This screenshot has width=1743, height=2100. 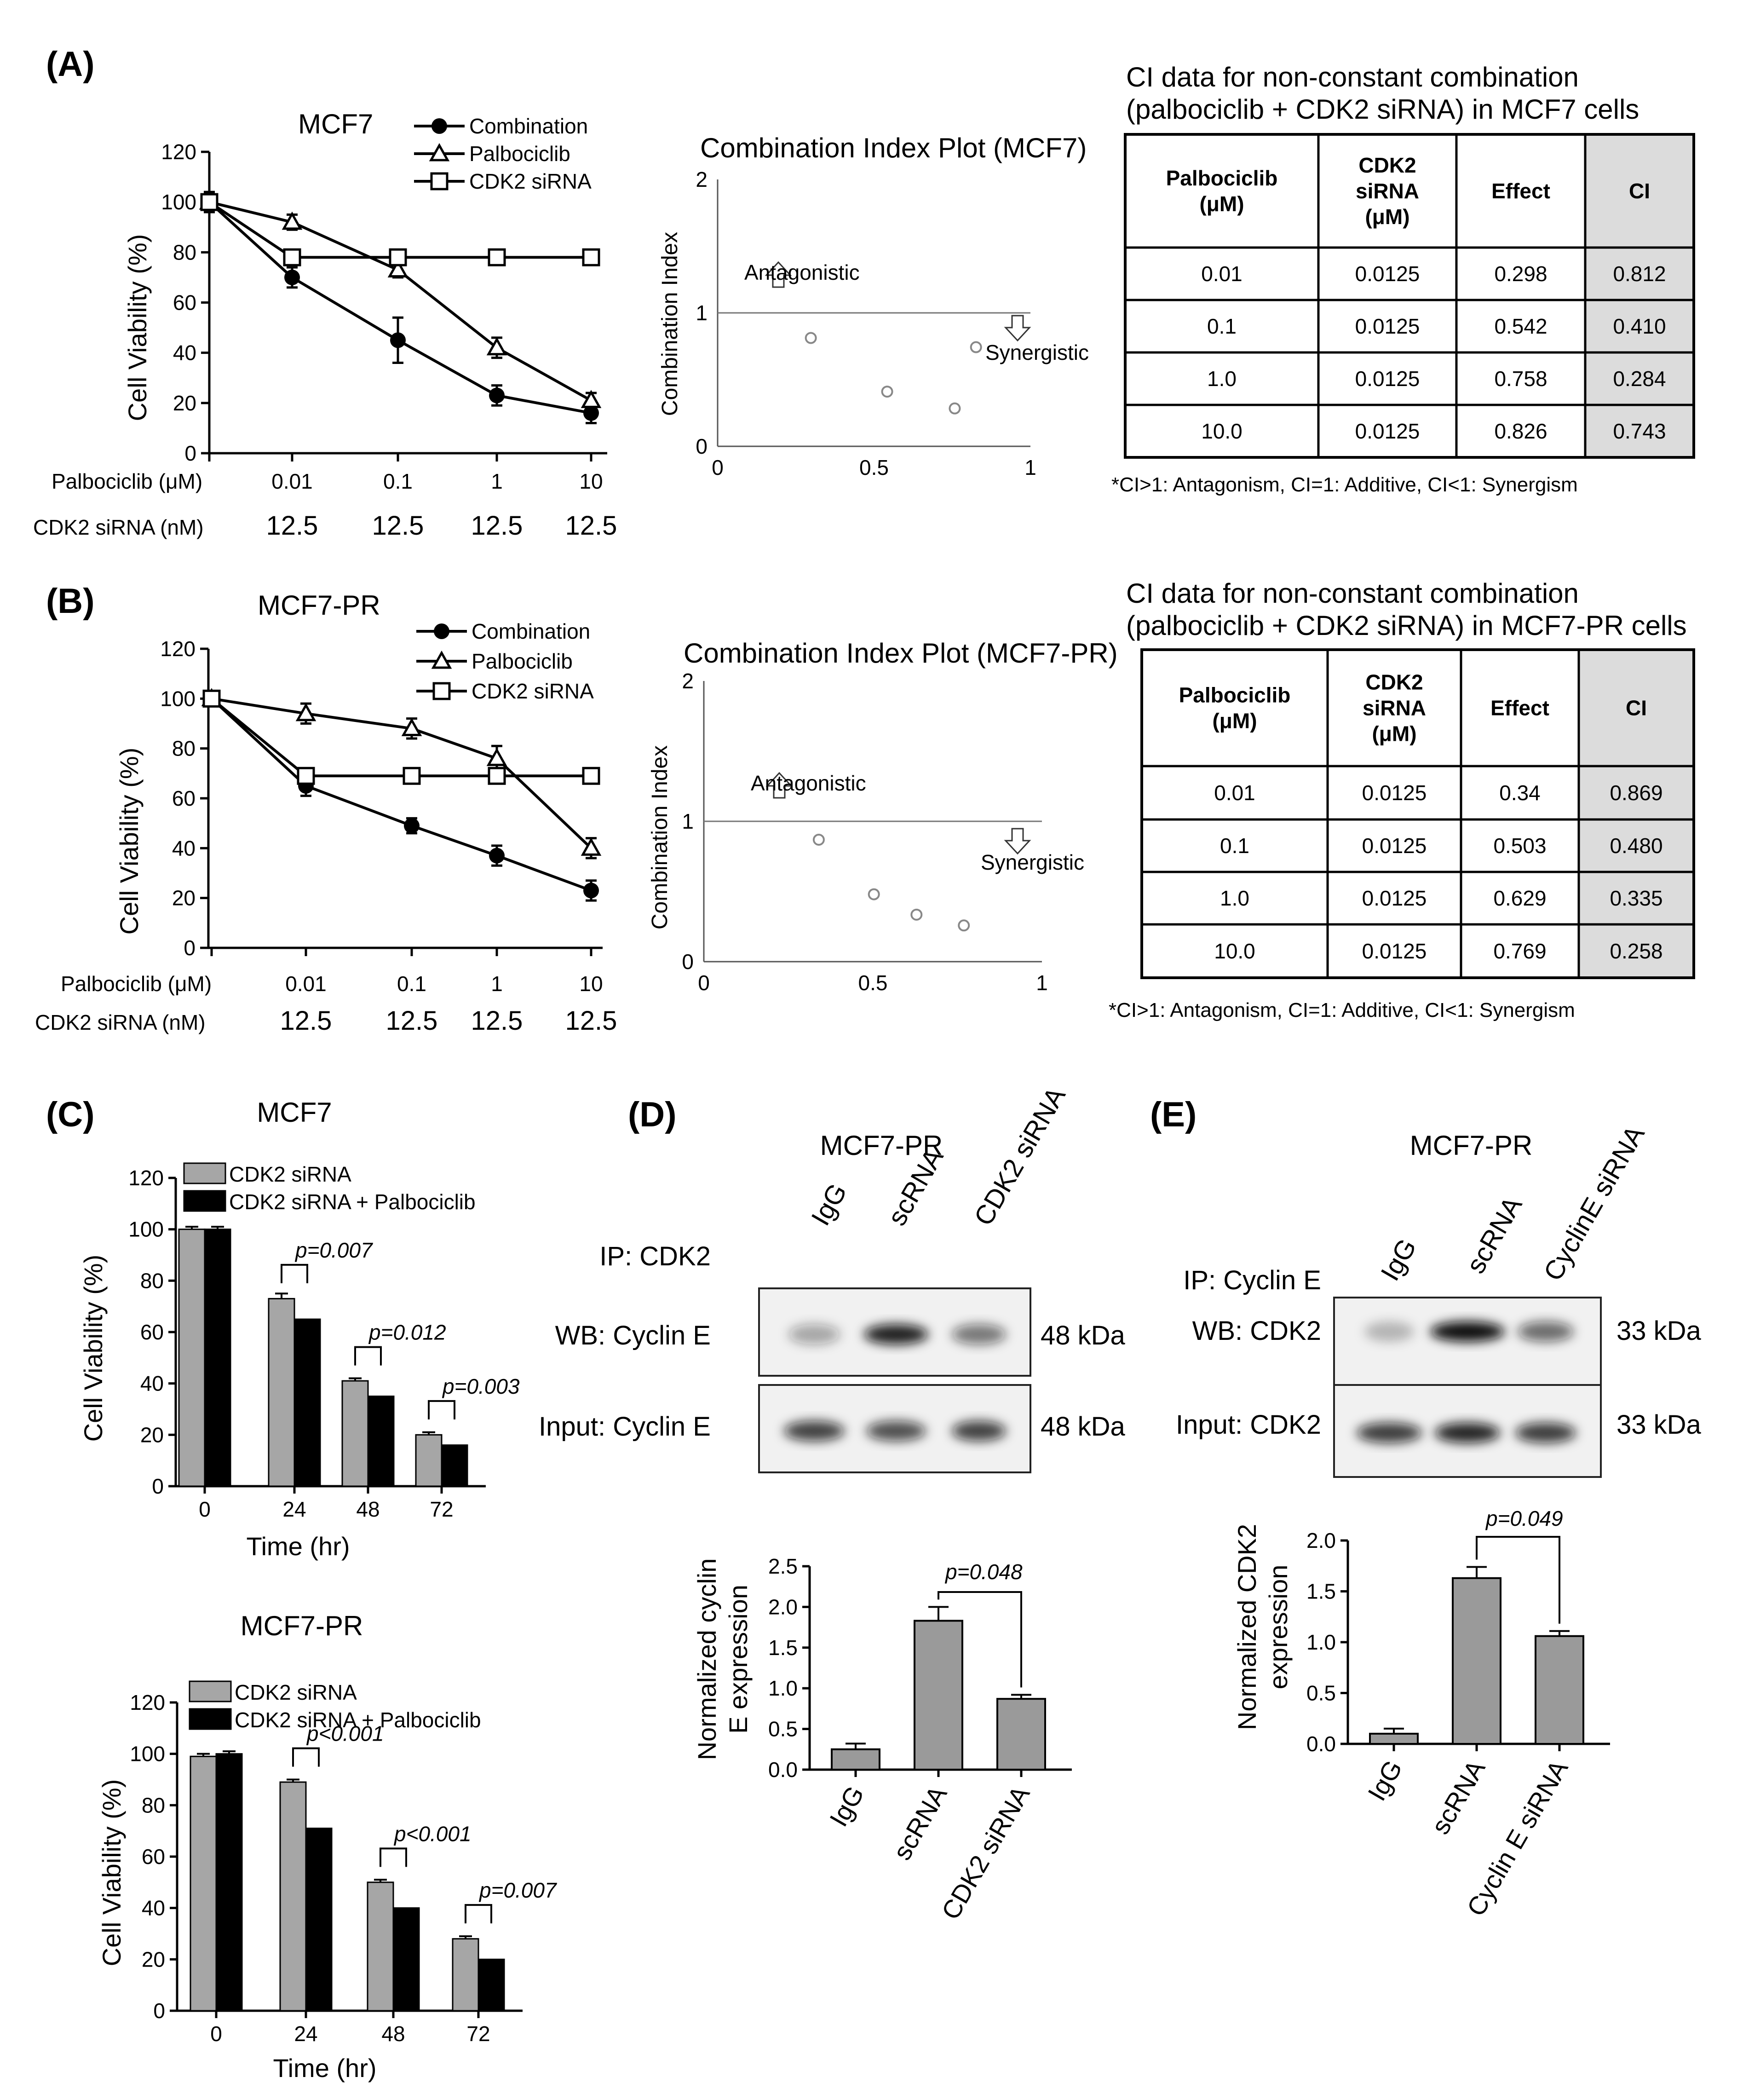 What do you see at coordinates (1234, 951) in the screenshot?
I see `table-cell: 10.0` at bounding box center [1234, 951].